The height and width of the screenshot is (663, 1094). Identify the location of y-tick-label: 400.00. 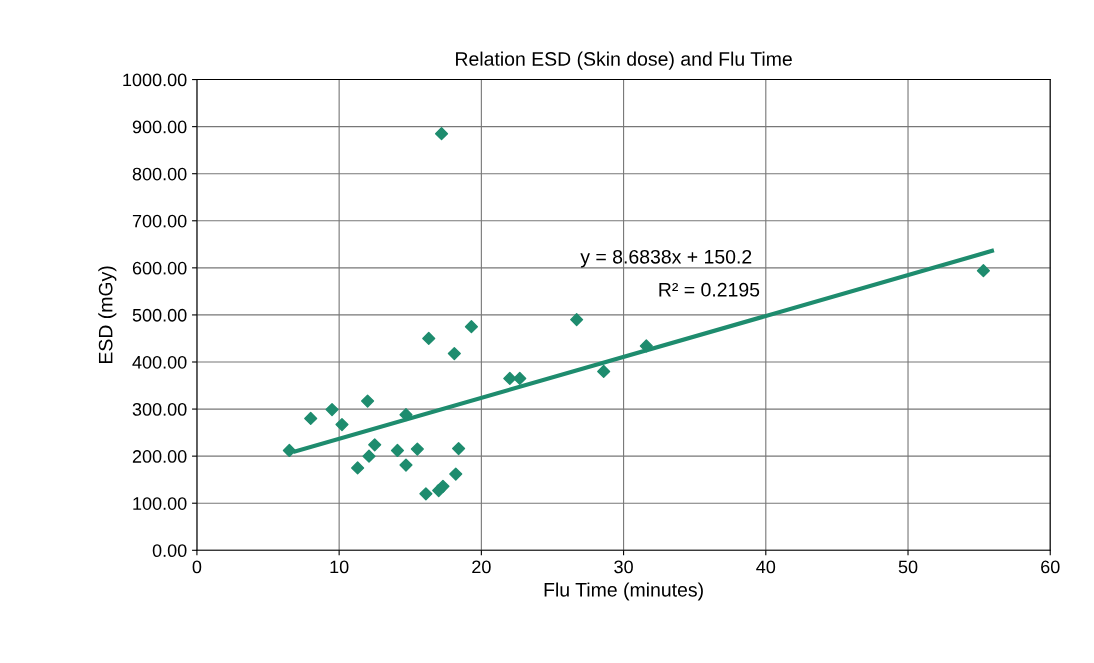
(159, 362).